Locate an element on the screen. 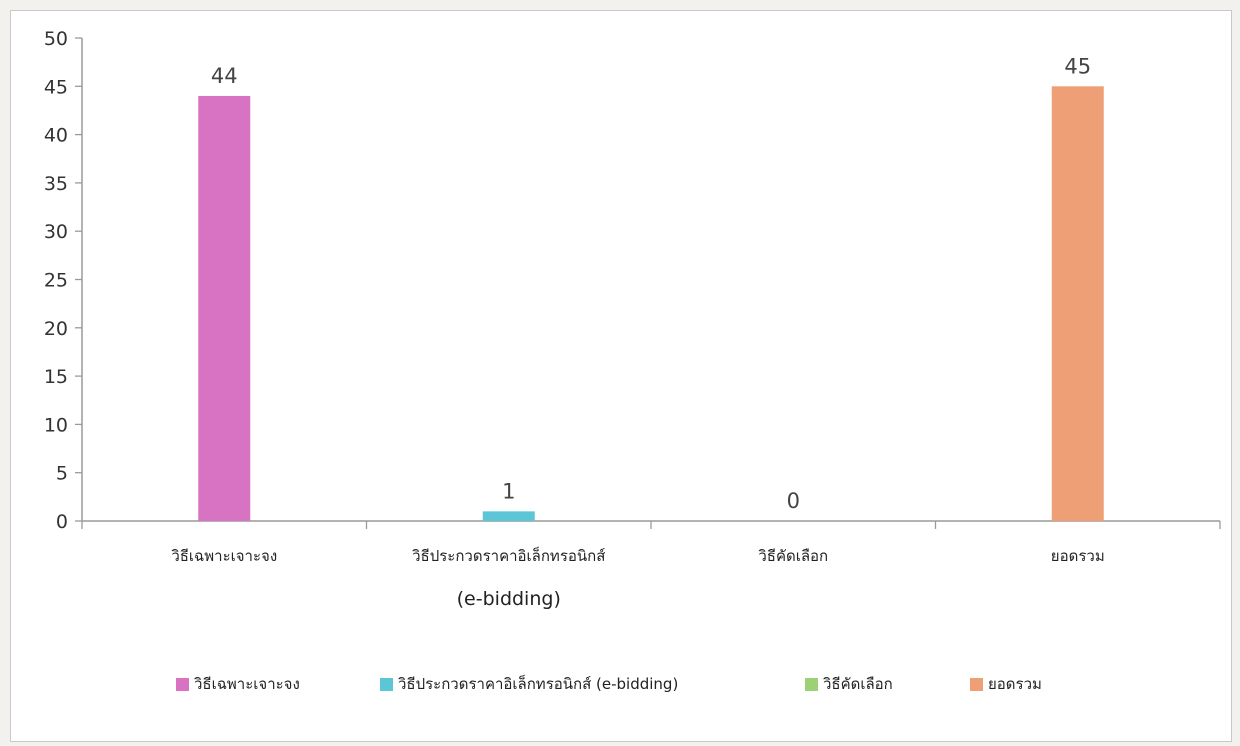 The image size is (1240, 746). legend-item-total: ยอดรวม is located at coordinates (1006, 684).